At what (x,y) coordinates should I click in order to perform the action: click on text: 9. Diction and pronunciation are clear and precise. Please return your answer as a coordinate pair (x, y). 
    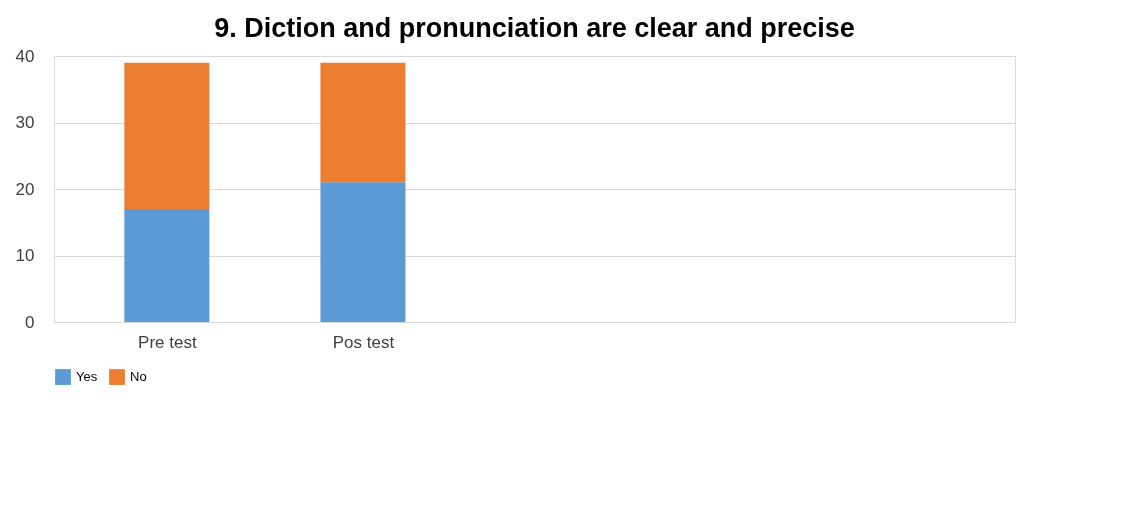
    Looking at the image, I should click on (534, 28).